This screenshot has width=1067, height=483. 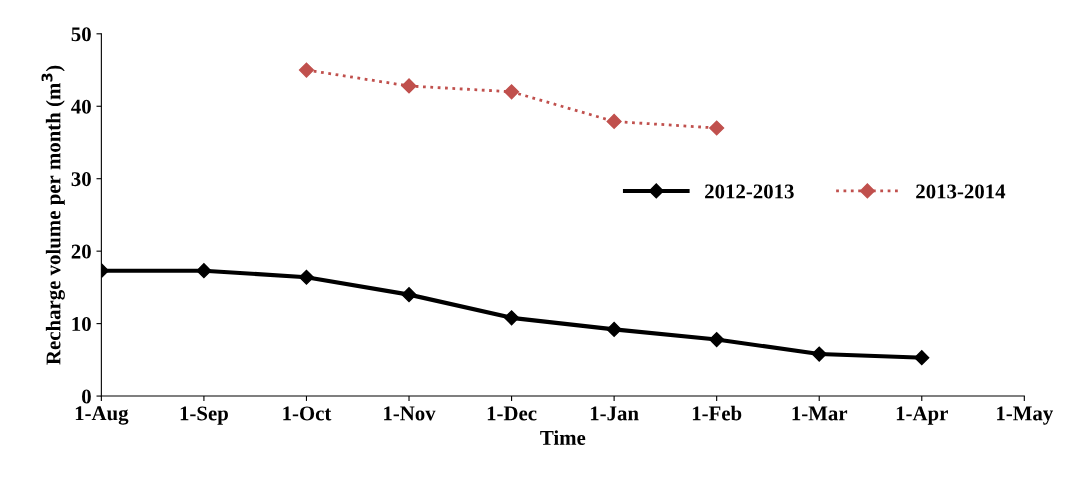 I want to click on x-tick-label: 1-Oct, so click(x=307, y=413).